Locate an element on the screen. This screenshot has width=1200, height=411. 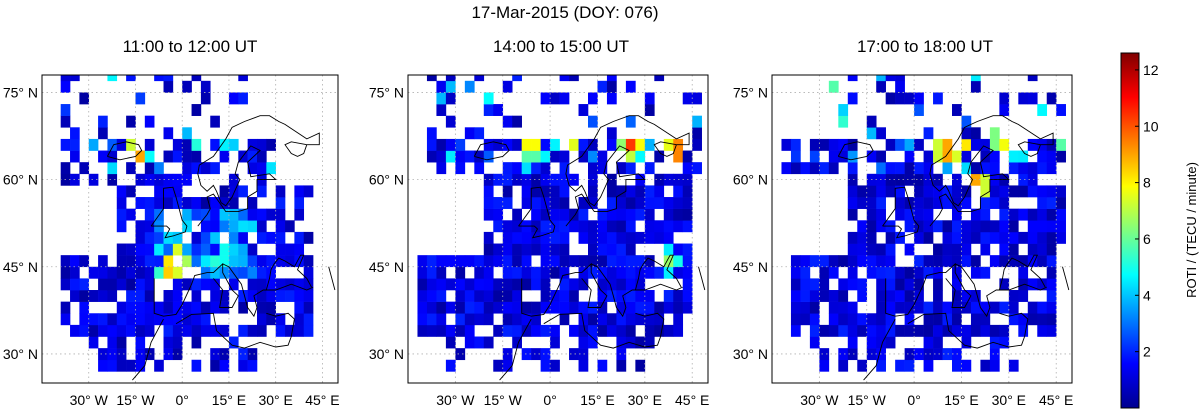
x-tick-label: 0° is located at coordinates (182, 400).